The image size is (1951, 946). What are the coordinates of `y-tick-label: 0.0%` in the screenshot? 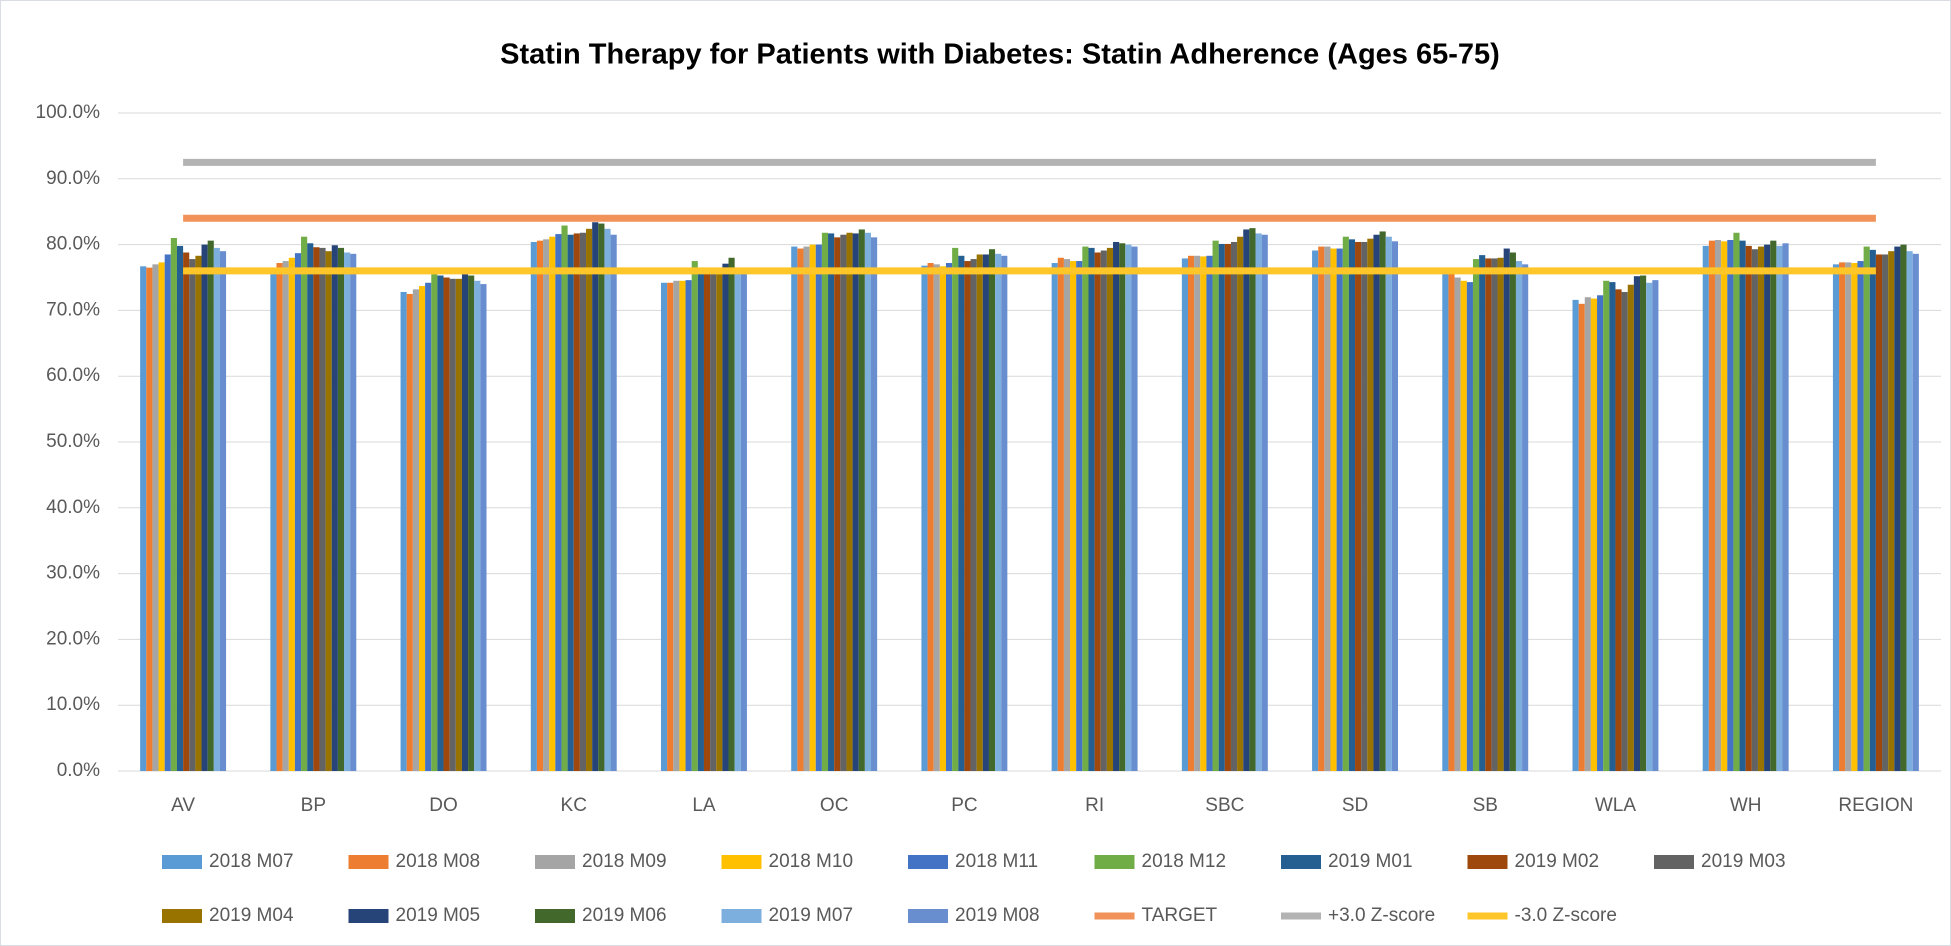 It's located at (78, 770).